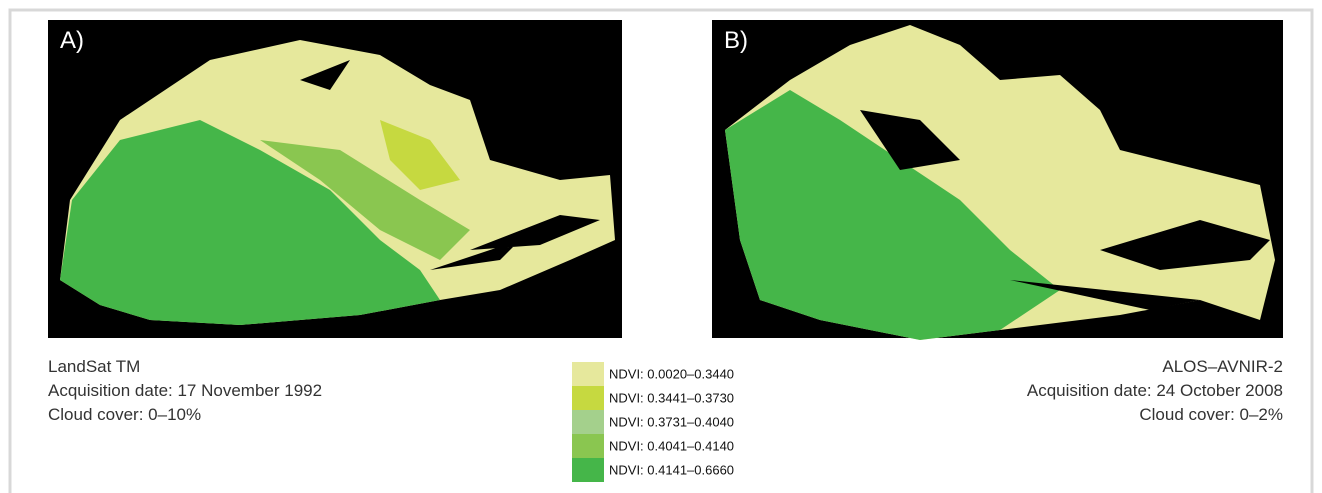 The height and width of the screenshot is (493, 1322). I want to click on panel-label: B), so click(736, 40).